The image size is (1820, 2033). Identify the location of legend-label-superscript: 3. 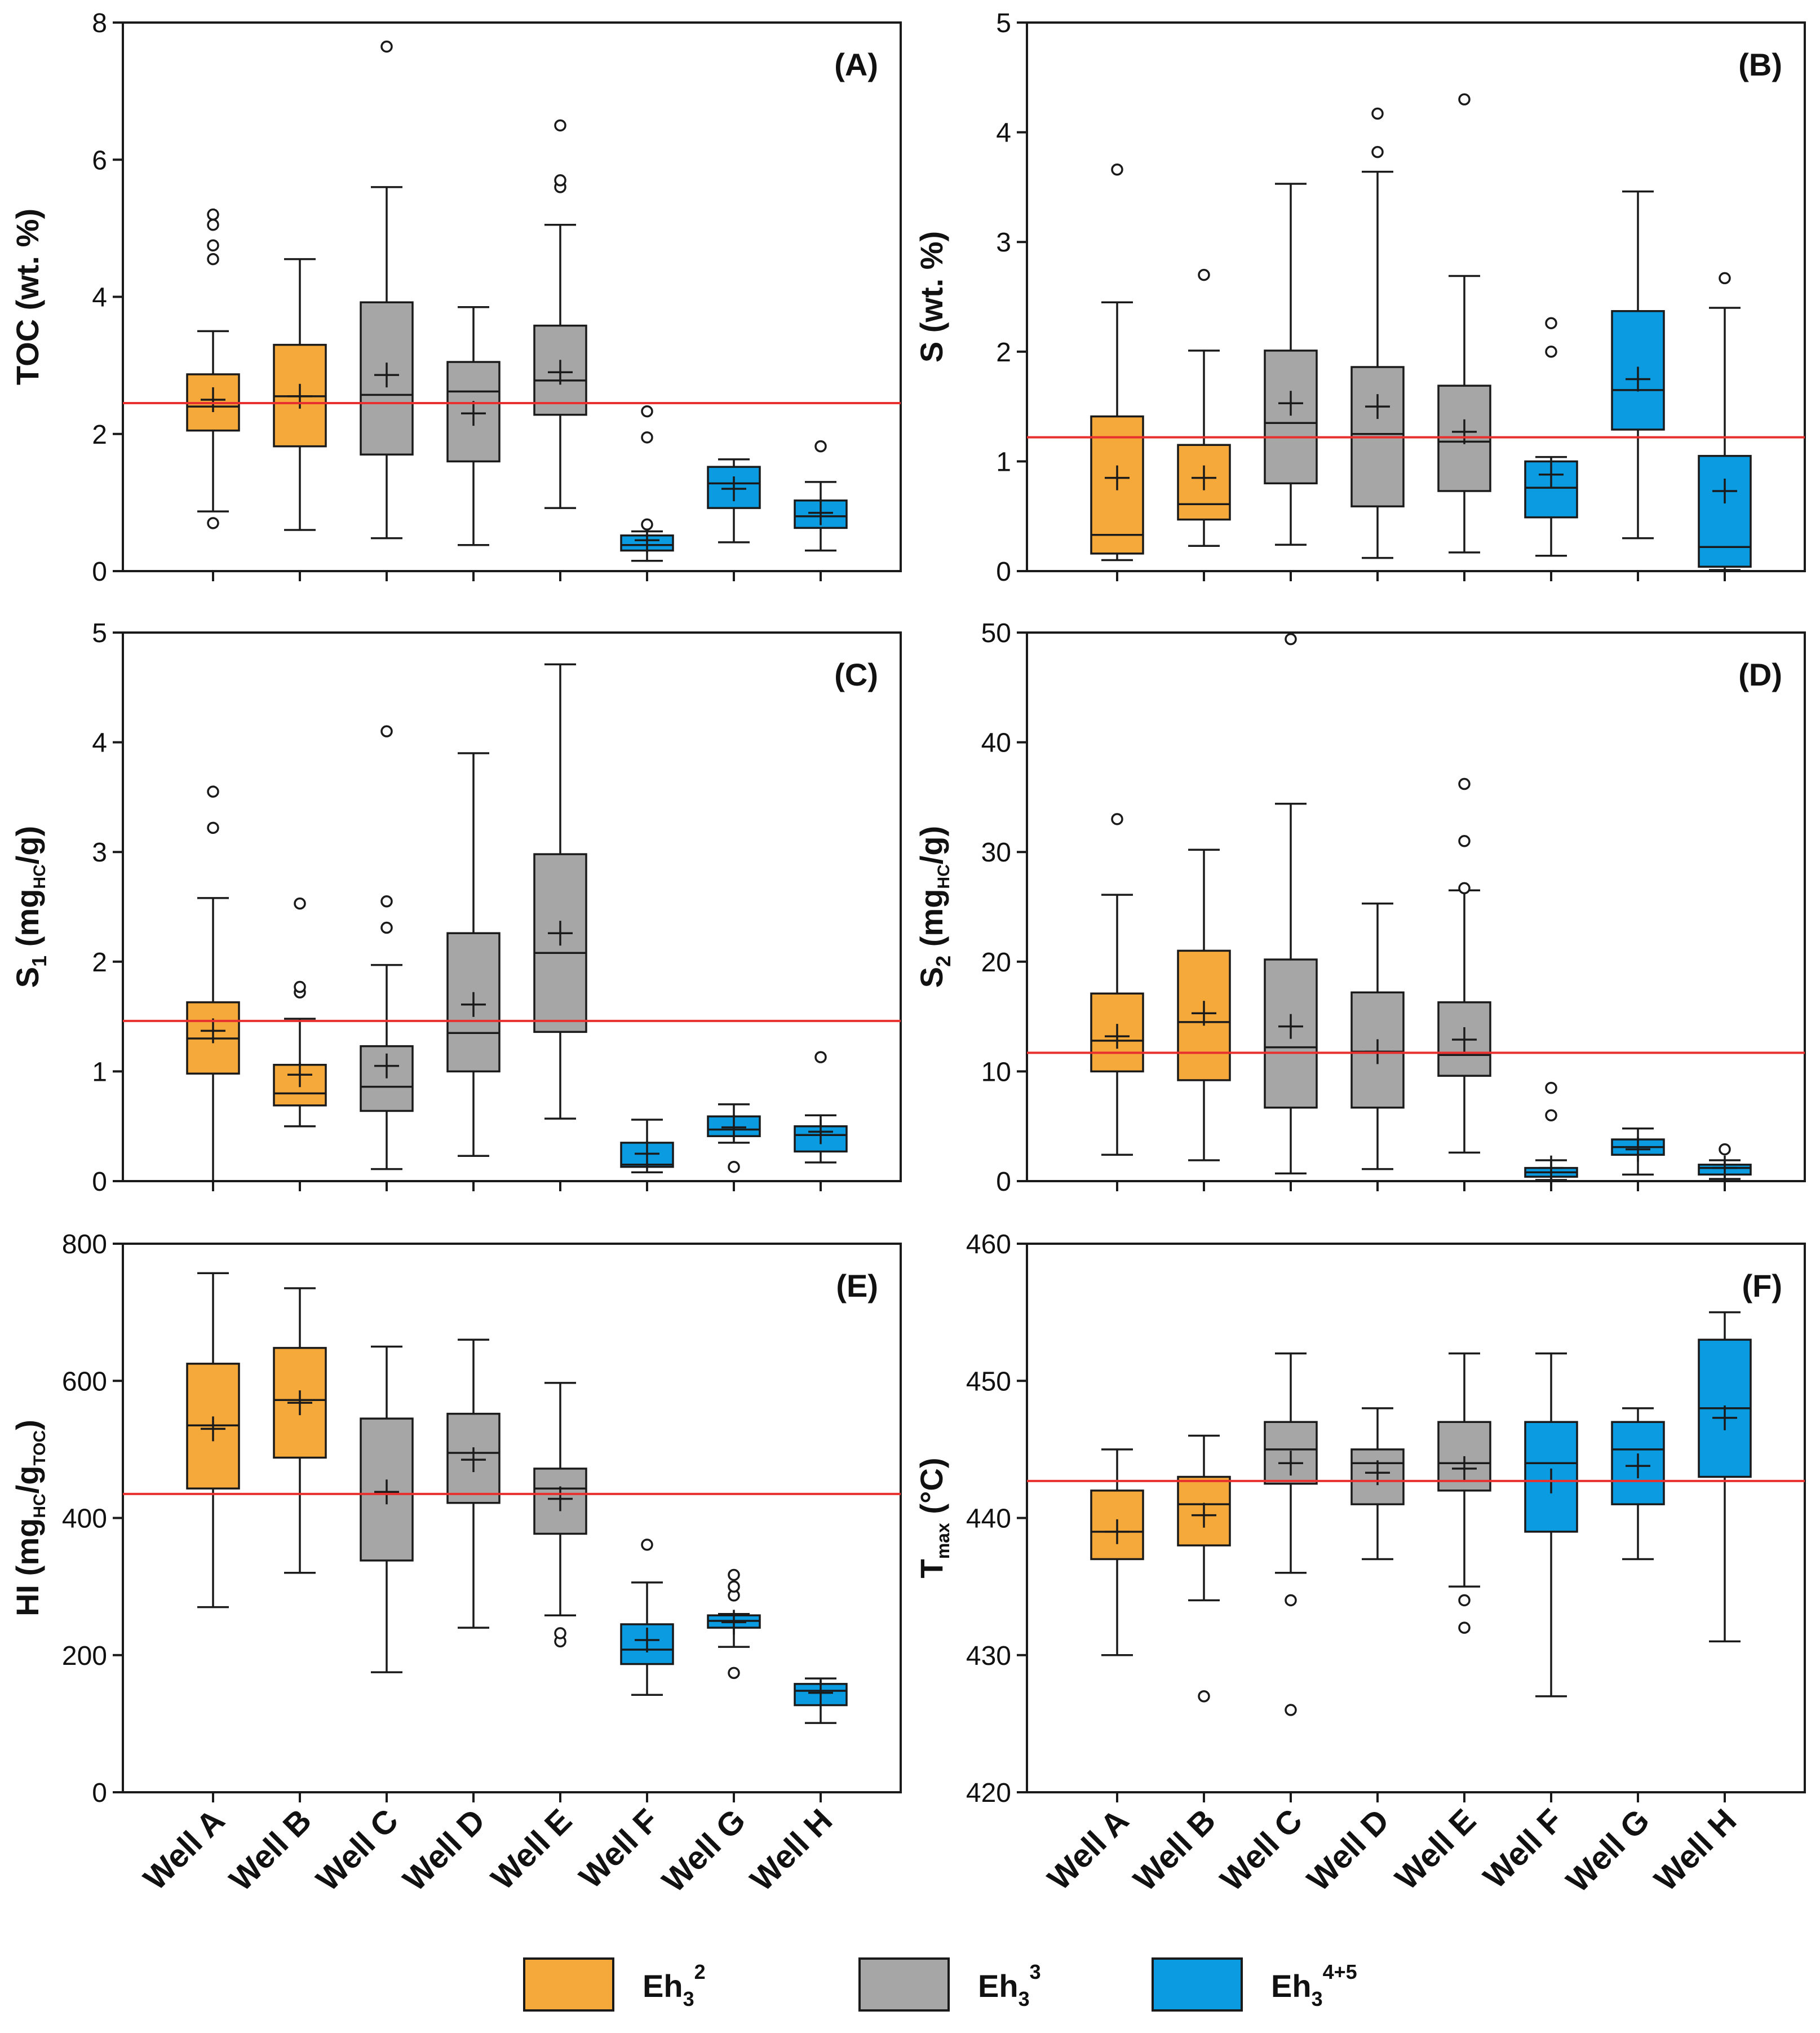
(1035, 1972).